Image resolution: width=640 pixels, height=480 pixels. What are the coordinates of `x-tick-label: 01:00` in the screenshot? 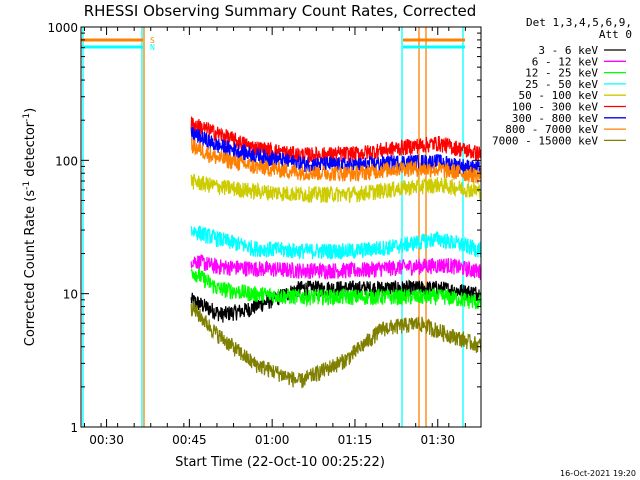 It's located at (272, 440).